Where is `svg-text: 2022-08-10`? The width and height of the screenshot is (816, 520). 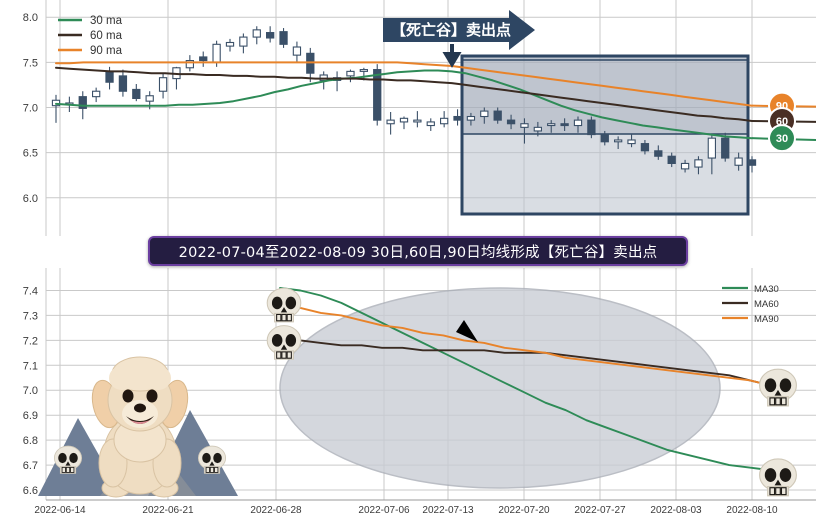
svg-text: 2022-08-10 is located at coordinates (752, 510).